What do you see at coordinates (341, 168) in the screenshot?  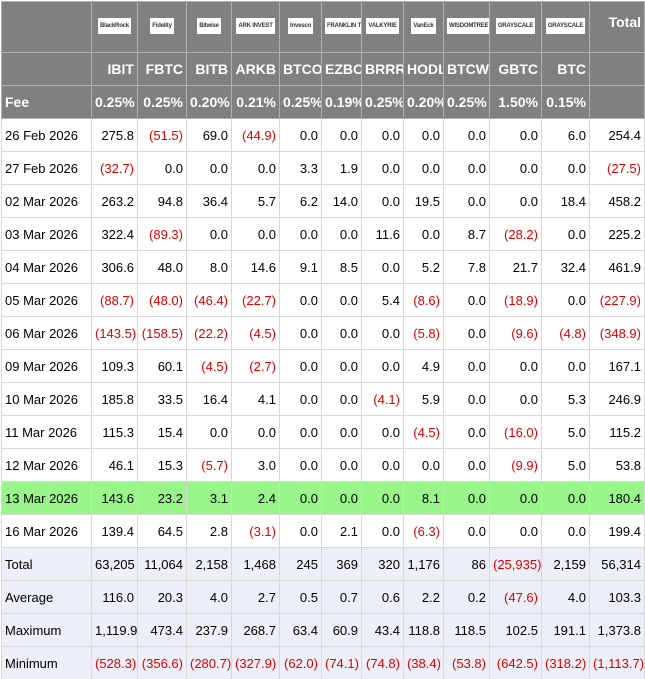 I see `flow-value: 1.9` at bounding box center [341, 168].